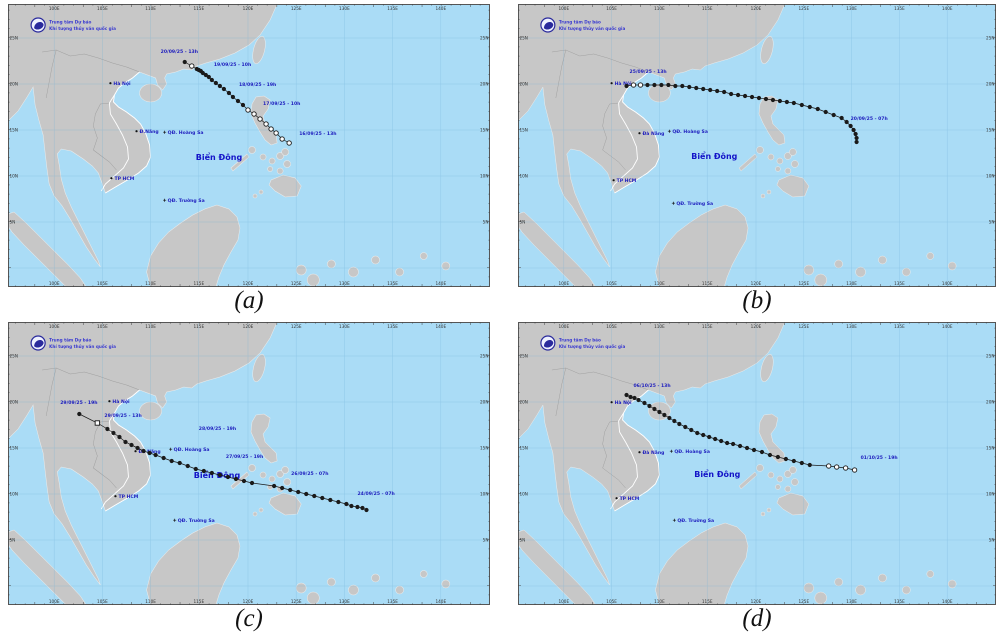  Describe the element at coordinates (309, 474) in the screenshot. I see `track-date-label: 26/09/25 - 07h` at that location.